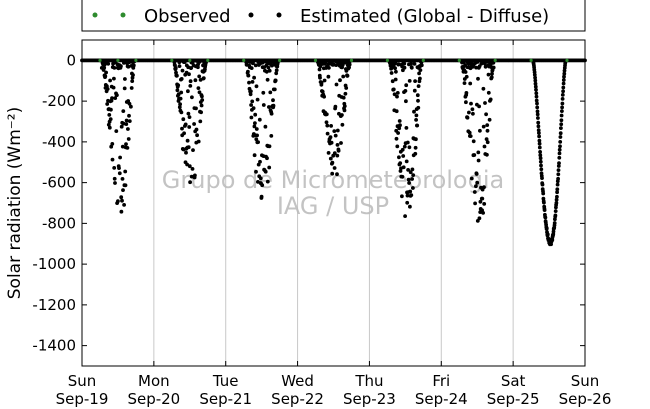 This screenshot has height=409, width=650. Describe the element at coordinates (71, 60) in the screenshot. I see `y-tick-label: 0` at that location.